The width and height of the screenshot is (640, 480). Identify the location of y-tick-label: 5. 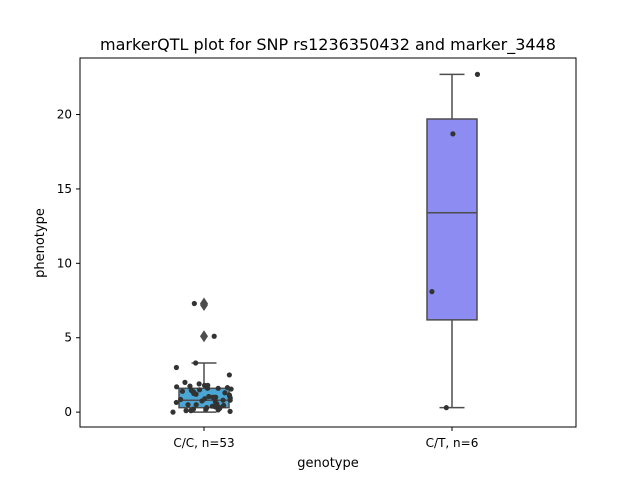
(68, 338).